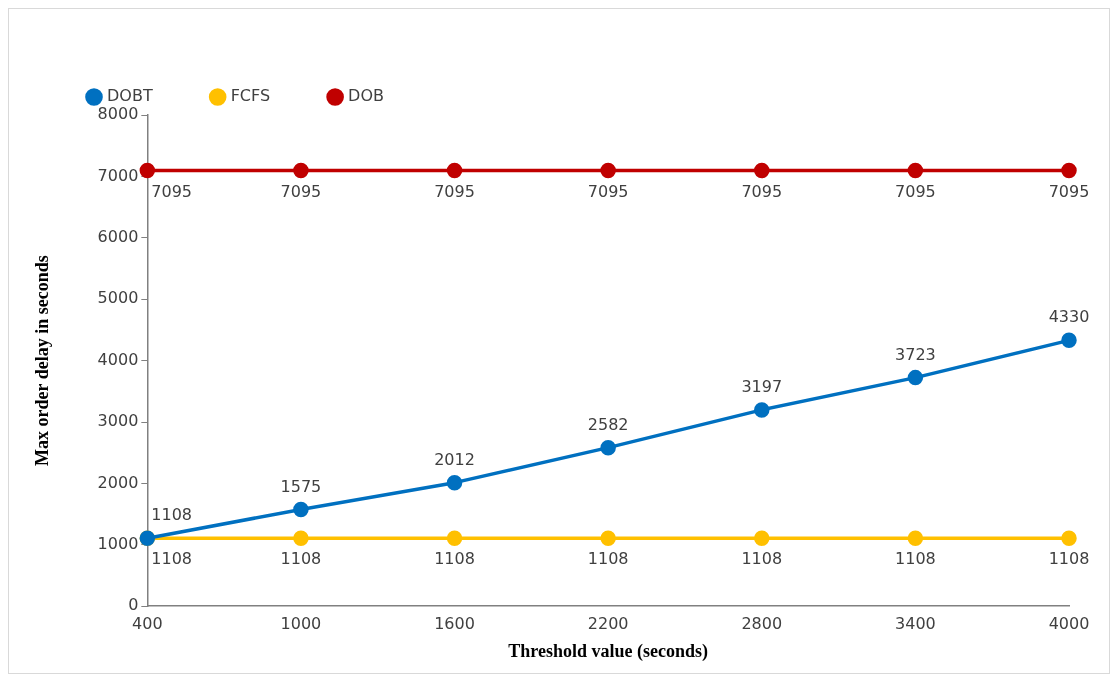  What do you see at coordinates (118, 175) in the screenshot?
I see `y-tick-label: 7000` at bounding box center [118, 175].